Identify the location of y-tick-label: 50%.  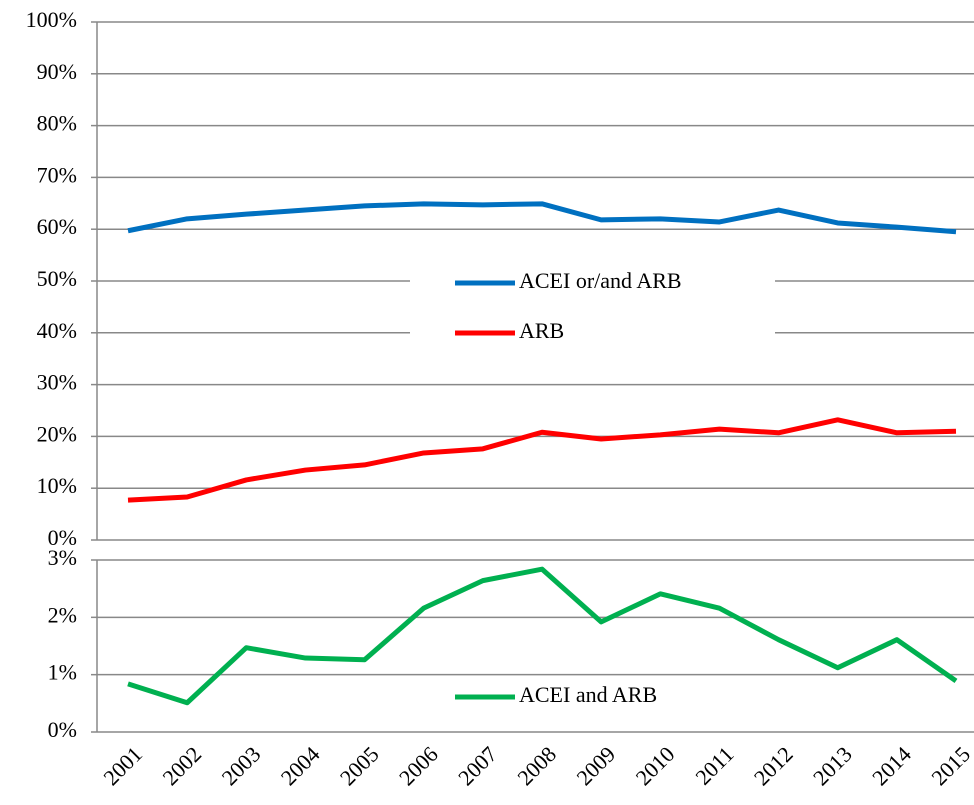
(57, 278).